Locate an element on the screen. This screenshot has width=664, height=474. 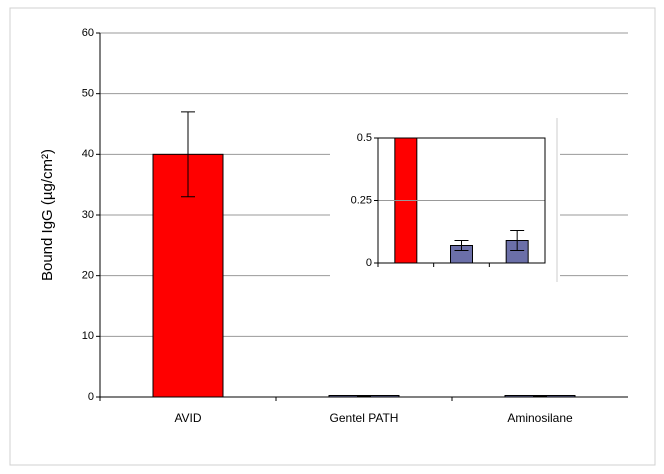
x-tick-label: Gentel PATH is located at coordinates (364, 418).